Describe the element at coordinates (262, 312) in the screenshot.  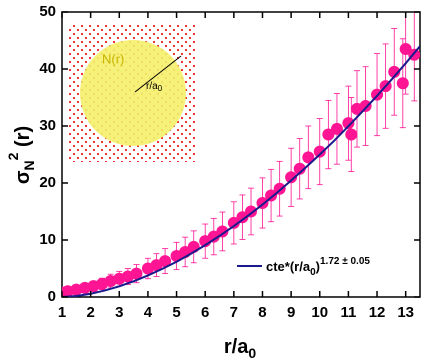
I see `x-tick-label: 8` at that location.